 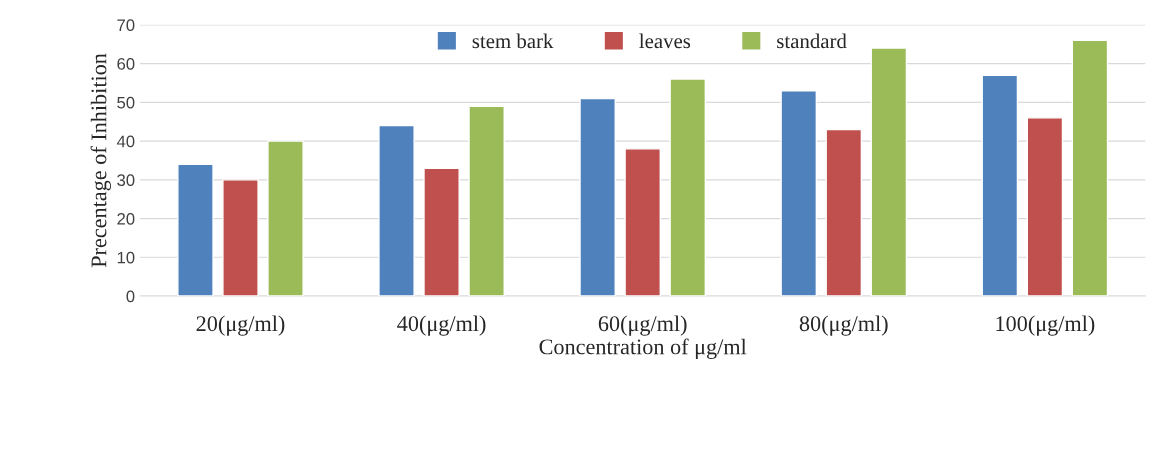 I want to click on y-tick-label: 20, so click(x=126, y=218).